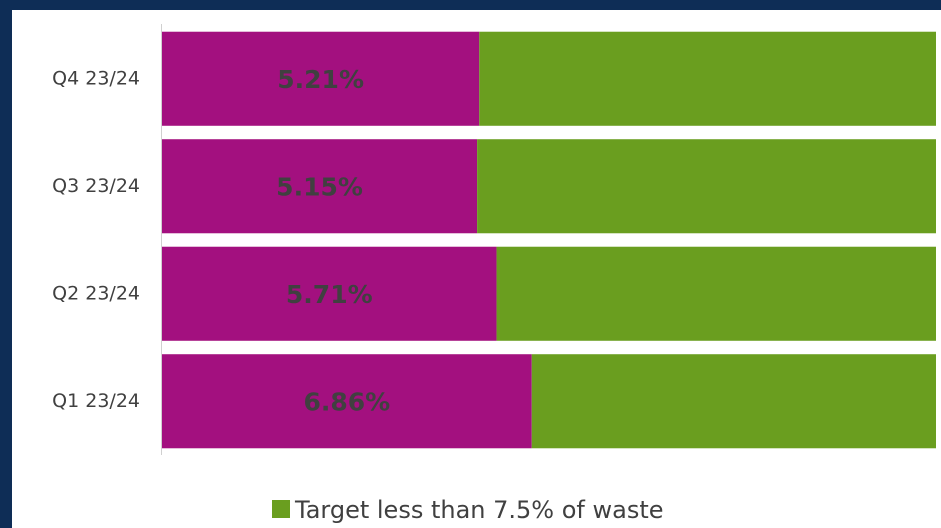 This screenshot has width=941, height=528. I want to click on y-tick-label: Q1 23/24, so click(96, 401).